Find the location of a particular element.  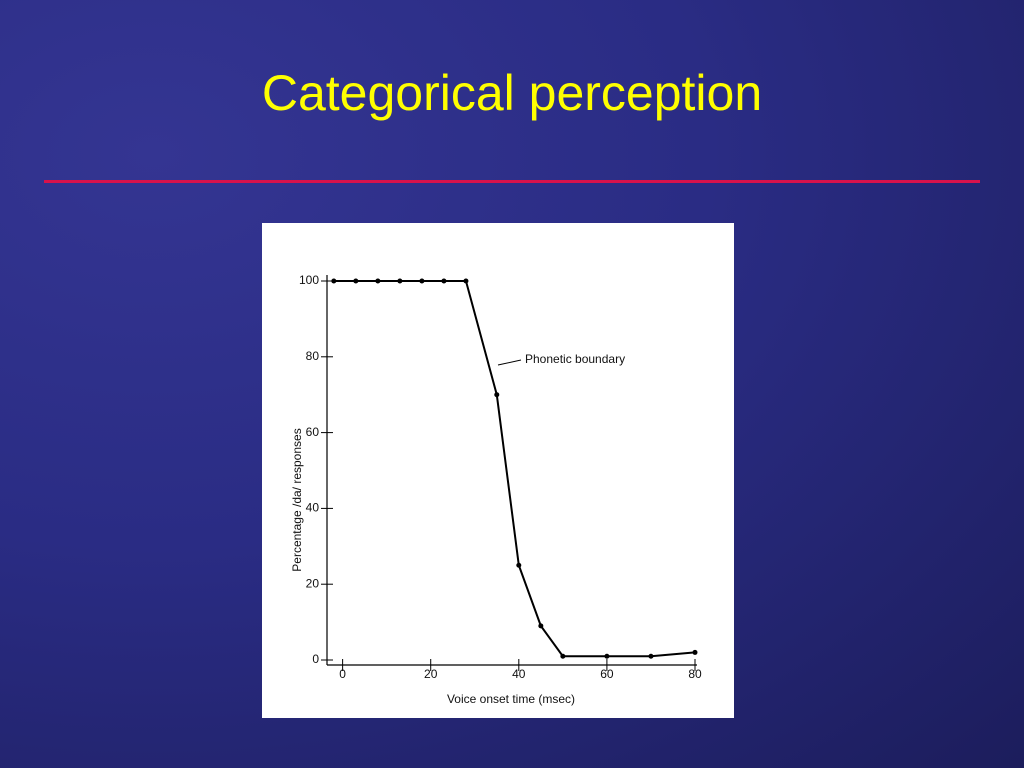

x-tick-label: 0 is located at coordinates (342, 674).